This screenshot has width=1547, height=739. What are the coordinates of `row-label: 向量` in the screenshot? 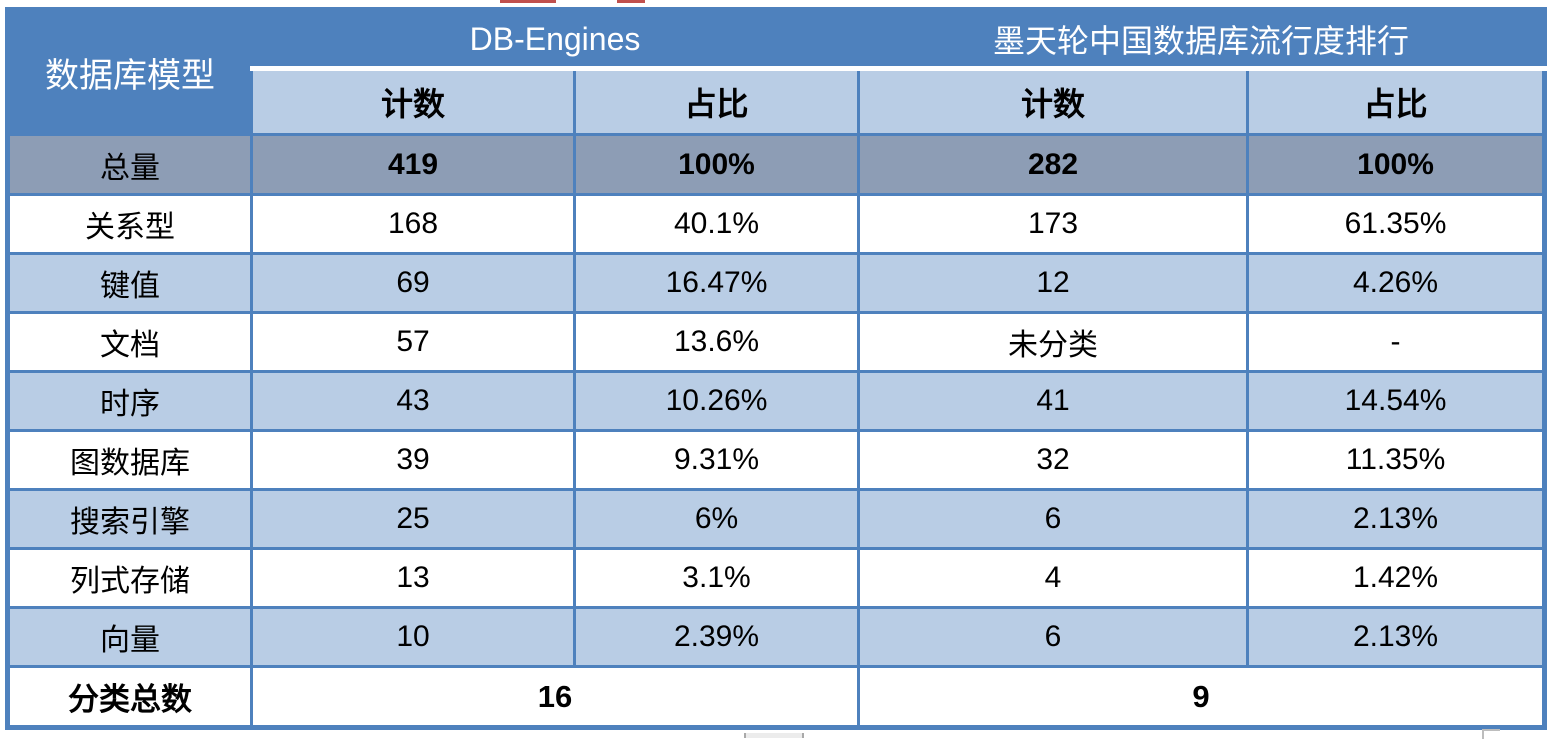 It's located at (129, 637).